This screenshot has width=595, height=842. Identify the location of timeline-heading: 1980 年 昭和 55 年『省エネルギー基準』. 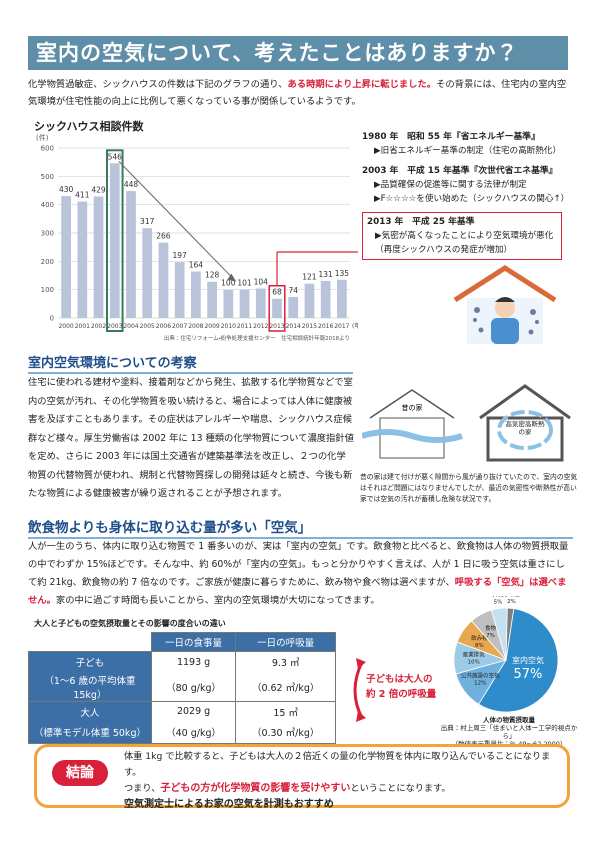
(451, 137).